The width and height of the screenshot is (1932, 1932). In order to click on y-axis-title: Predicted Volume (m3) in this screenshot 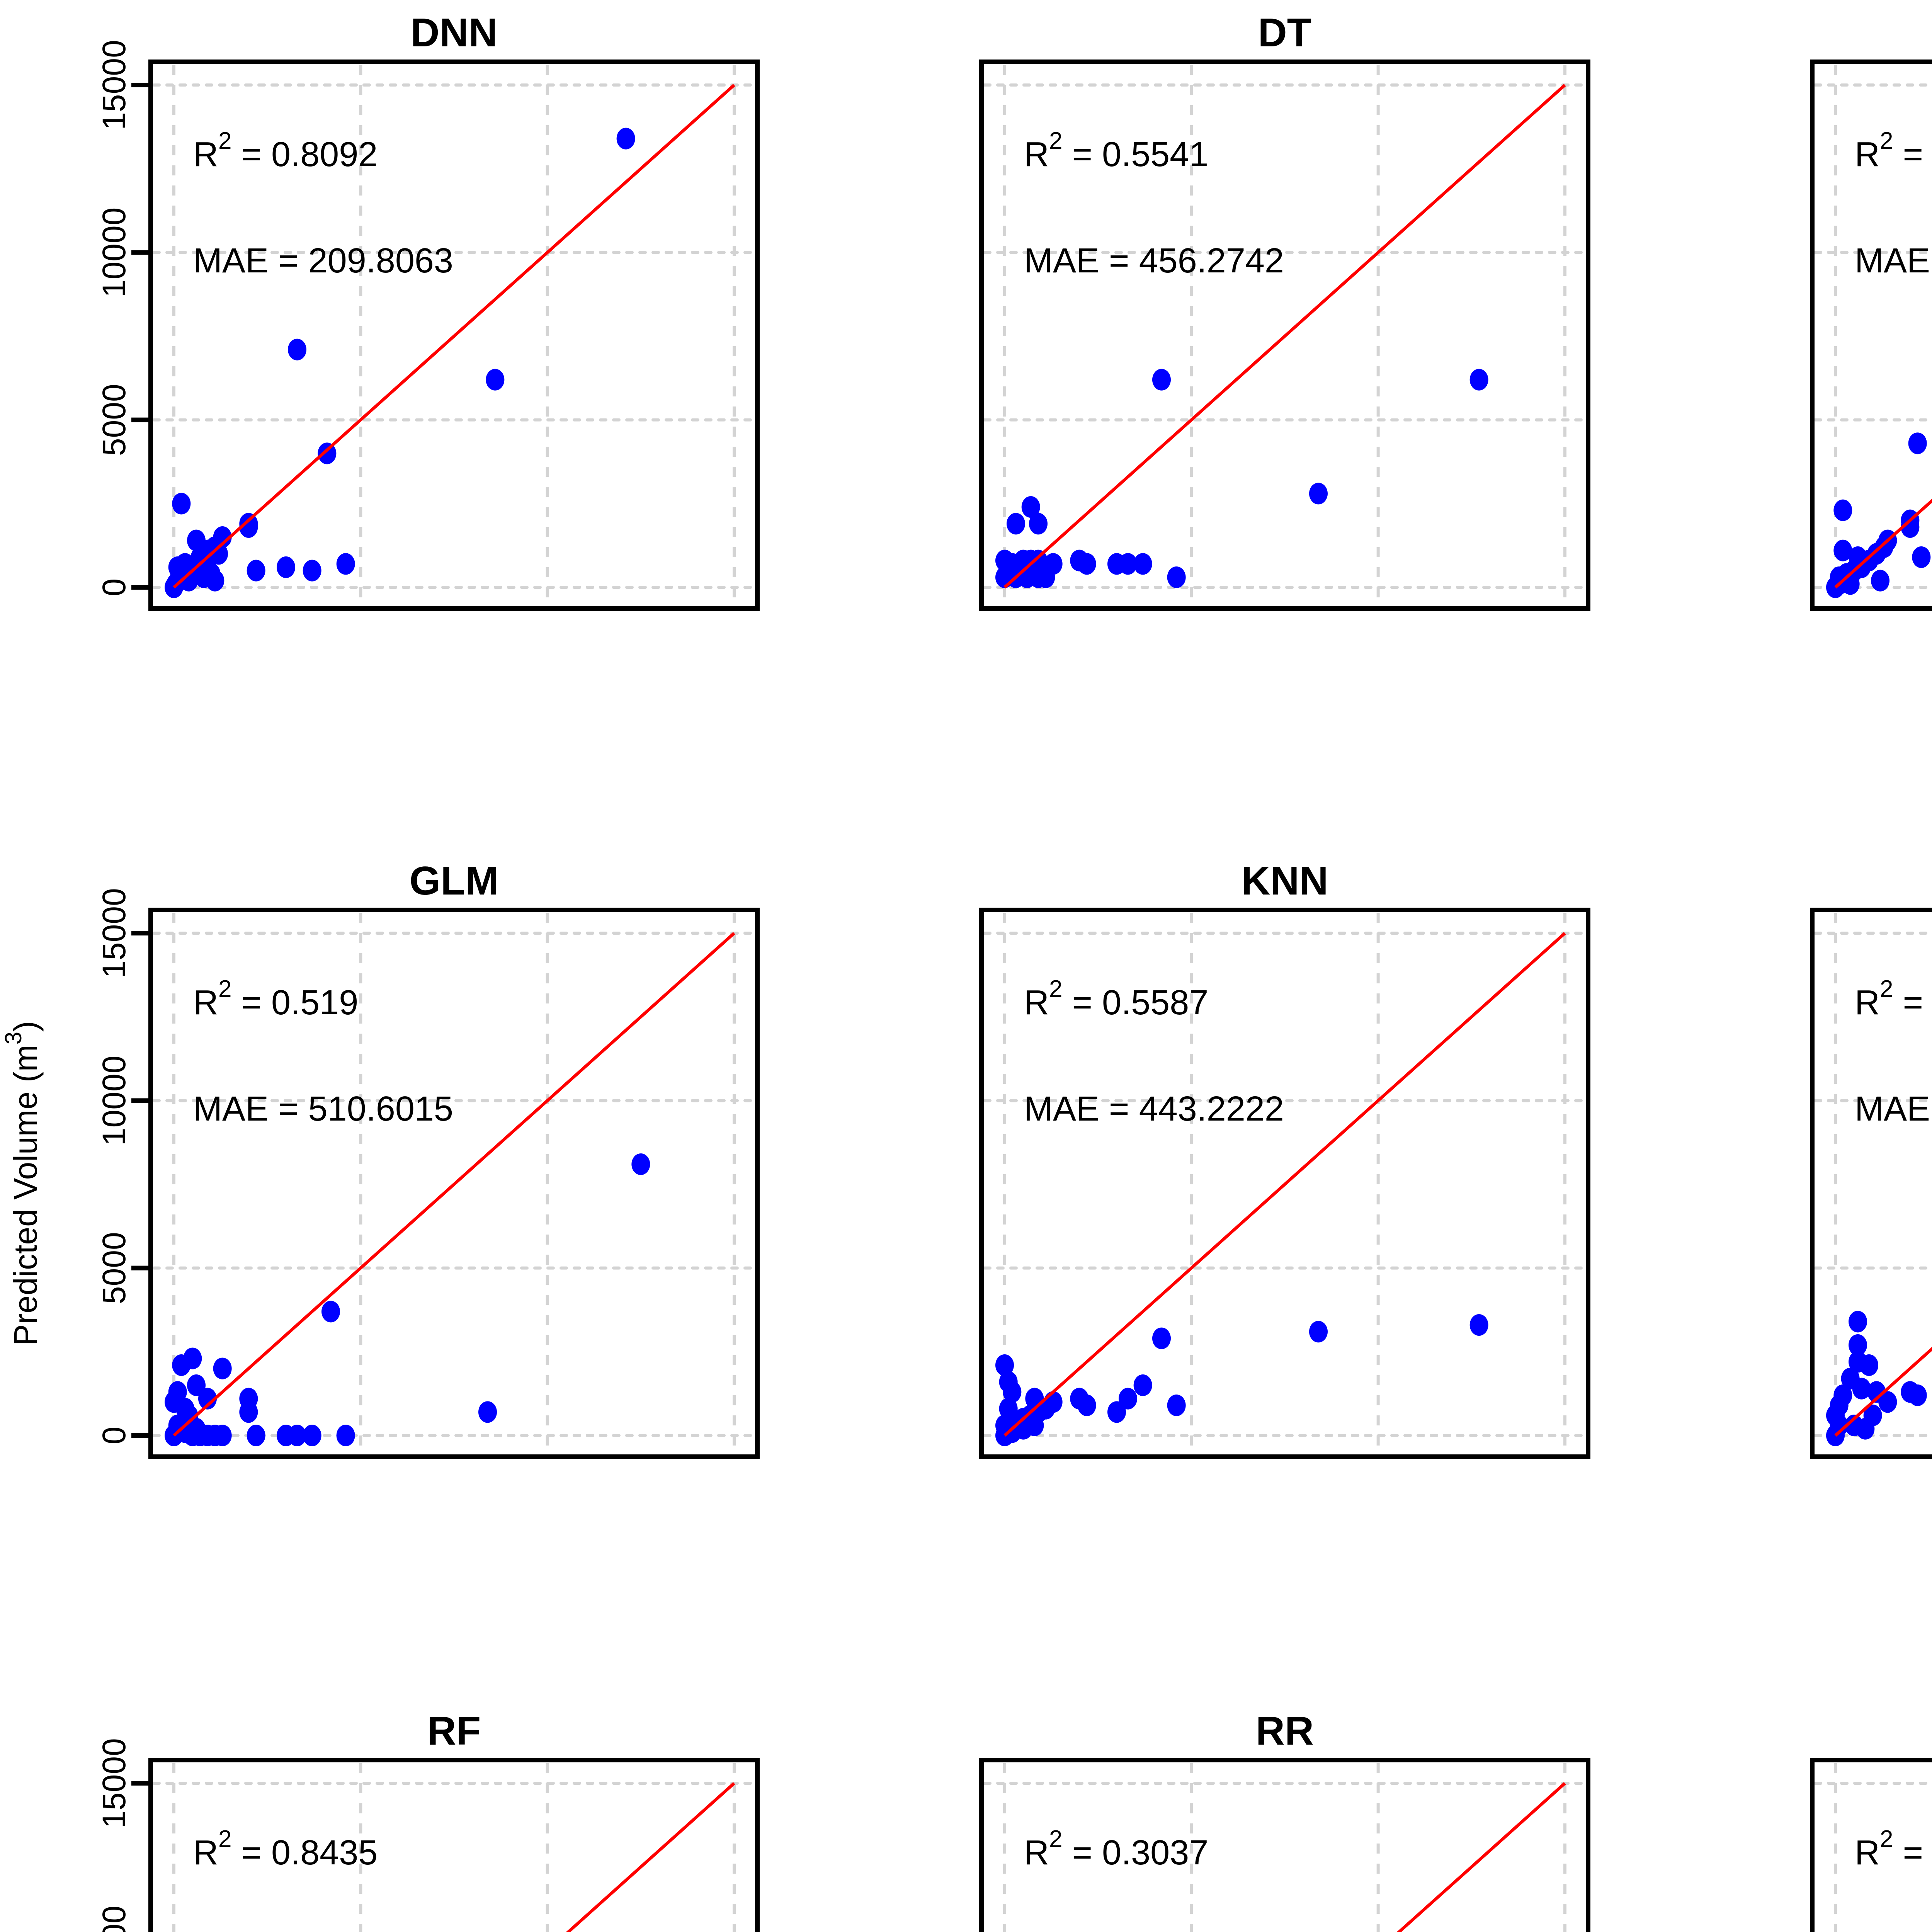, I will do `click(22, 1184)`.